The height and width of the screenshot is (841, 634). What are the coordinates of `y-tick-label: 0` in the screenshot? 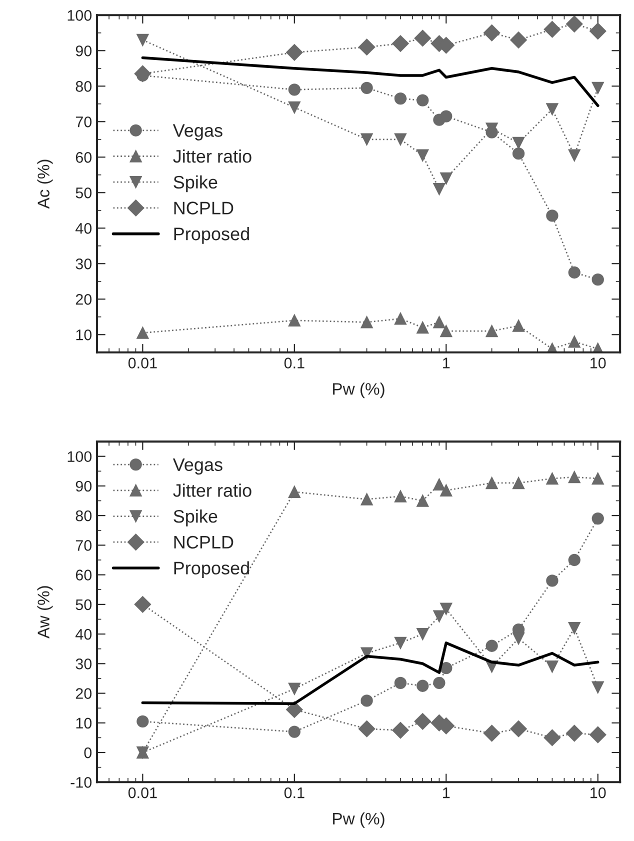 It's located at (88, 752).